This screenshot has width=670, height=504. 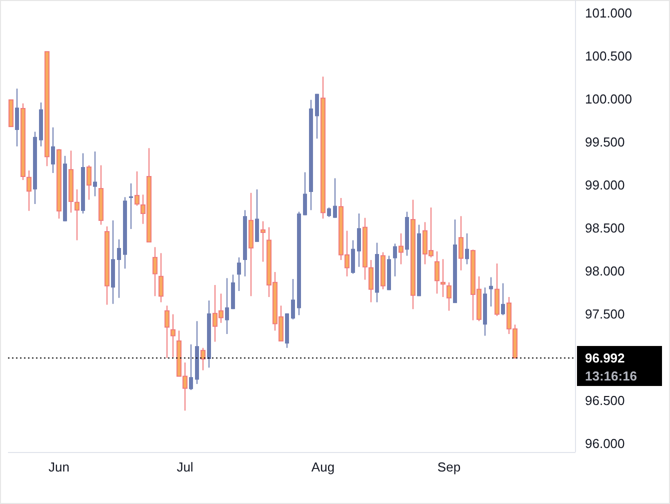 I want to click on x-tick-label: Sep, so click(x=449, y=467).